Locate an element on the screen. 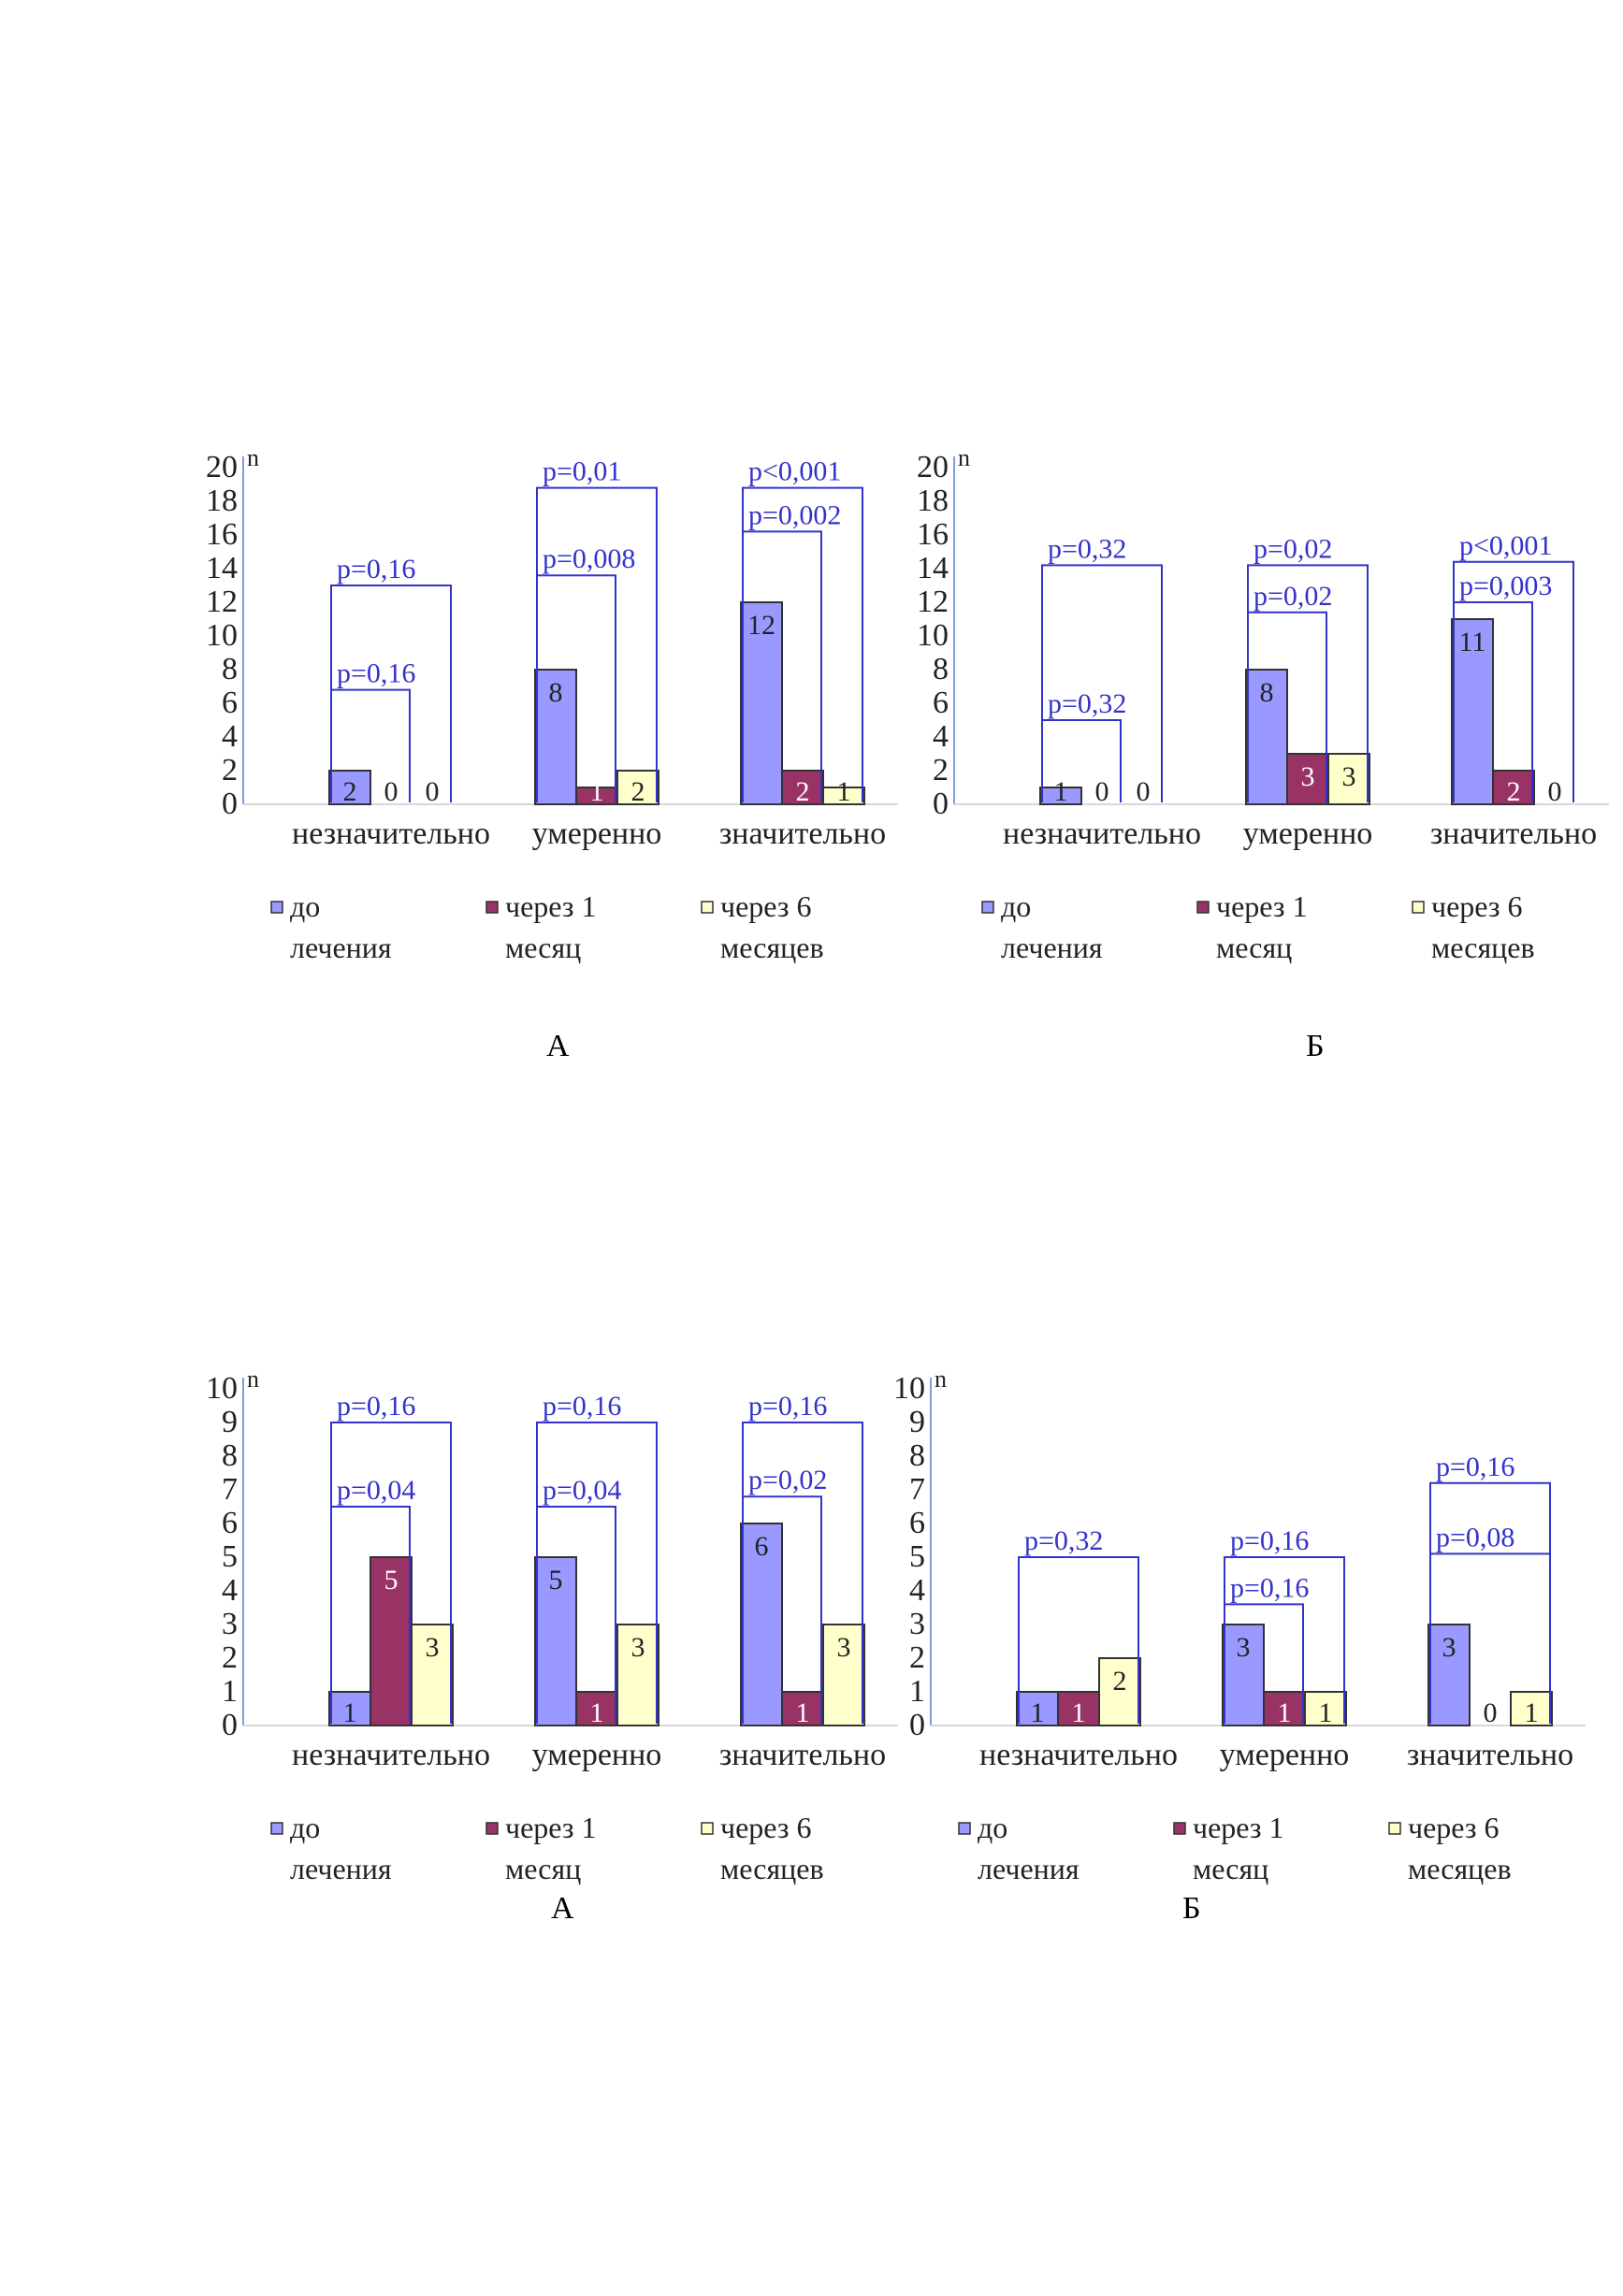 The image size is (1623, 2296). y-tick-label: 1 is located at coordinates (230, 1691).